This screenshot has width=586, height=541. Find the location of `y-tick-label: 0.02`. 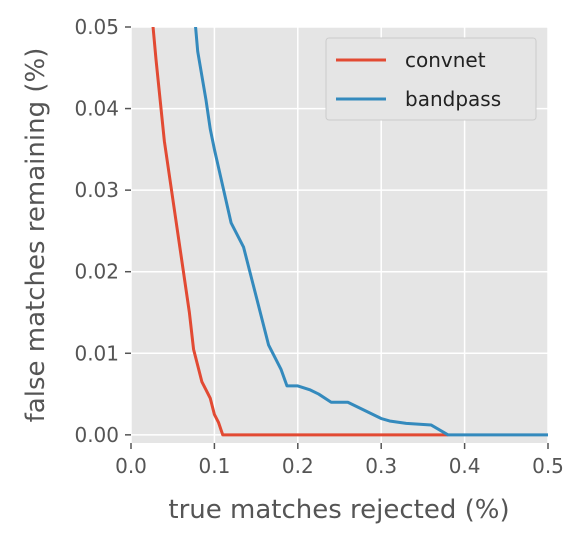

y-tick-label: 0.02 is located at coordinates (96, 272).